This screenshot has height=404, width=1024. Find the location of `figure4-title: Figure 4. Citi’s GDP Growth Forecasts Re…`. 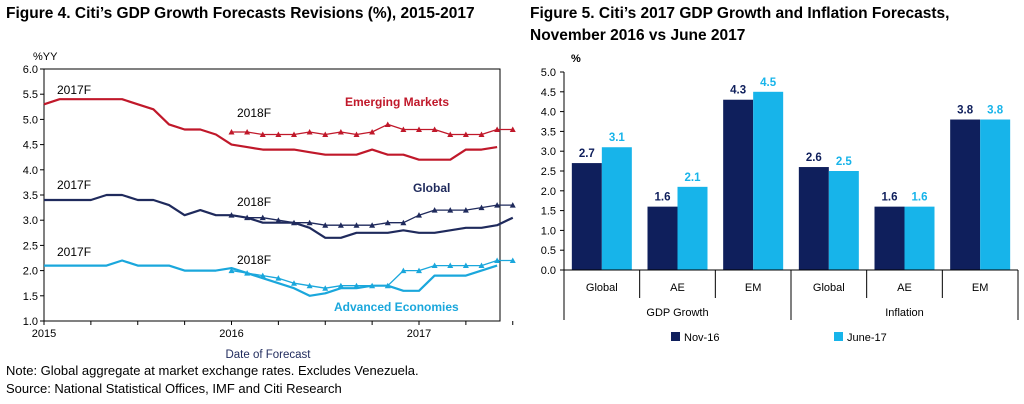

figure4-title: Figure 4. Citi’s GDP Growth Forecasts Re… is located at coordinates (240, 13).